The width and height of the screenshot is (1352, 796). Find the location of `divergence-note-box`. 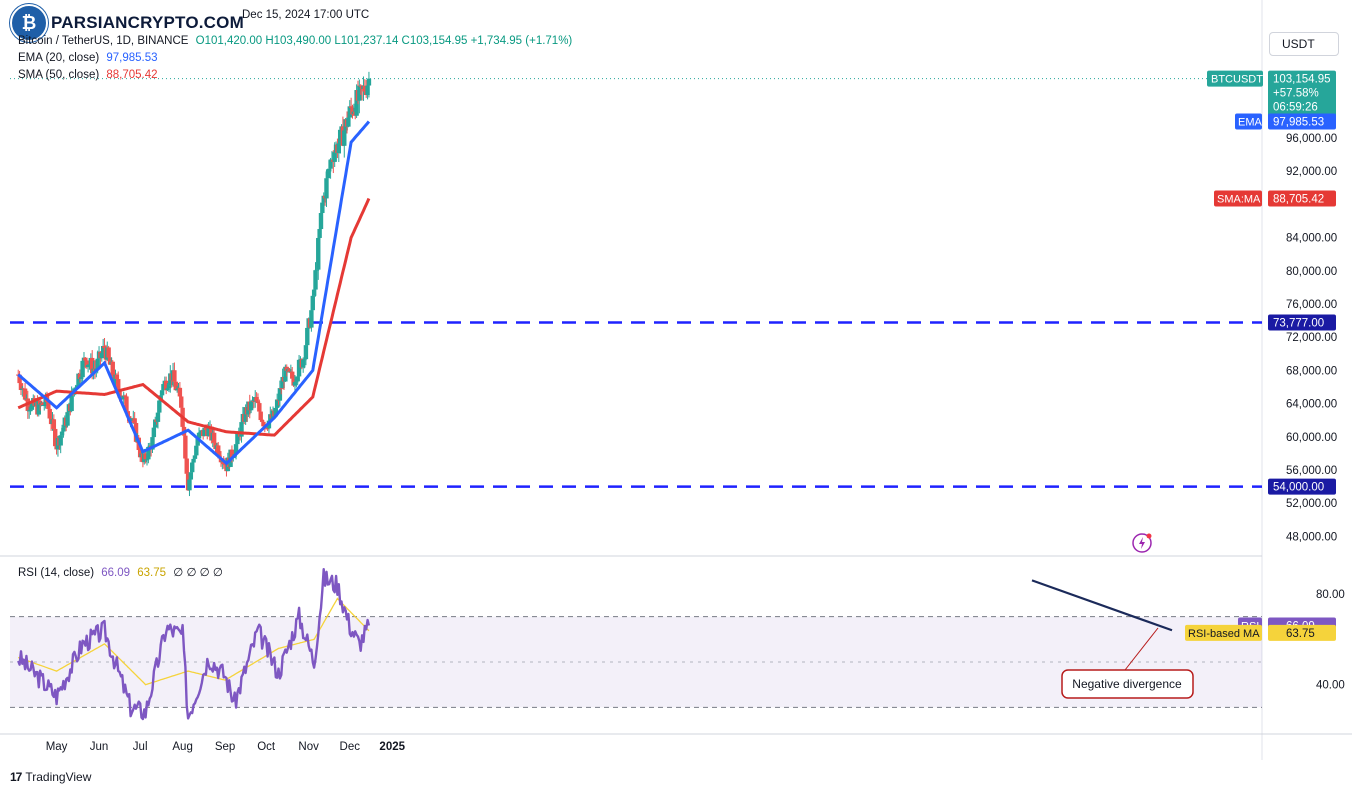

divergence-note-box is located at coordinates (1127, 684).